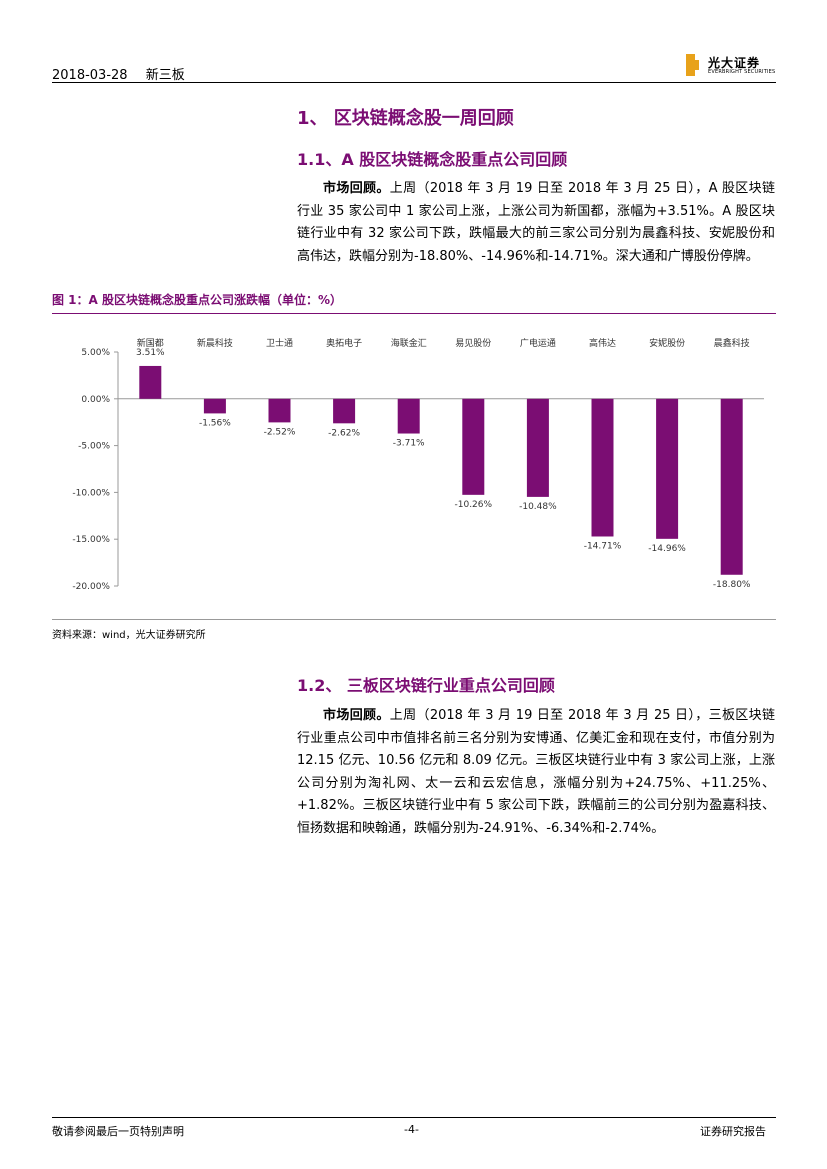 The height and width of the screenshot is (1169, 827). Describe the element at coordinates (667, 549) in the screenshot. I see `data-label: -14.96%` at that location.